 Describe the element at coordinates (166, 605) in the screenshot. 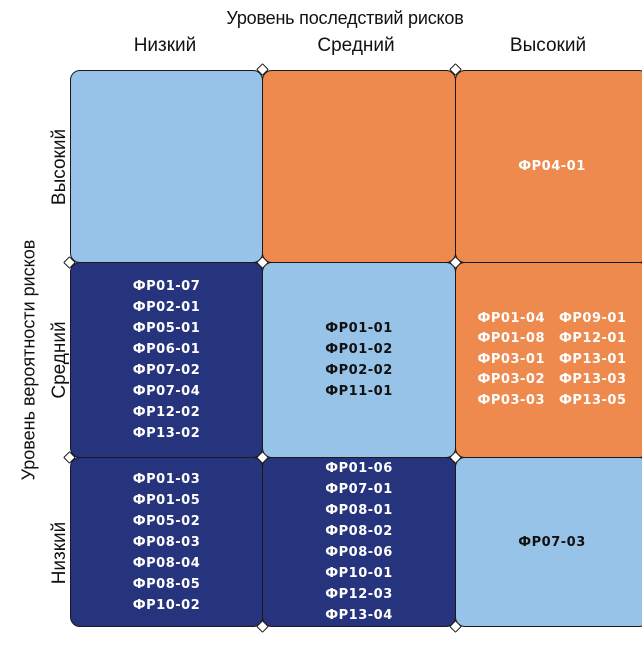

I see `risk-code: ФР10-02` at that location.